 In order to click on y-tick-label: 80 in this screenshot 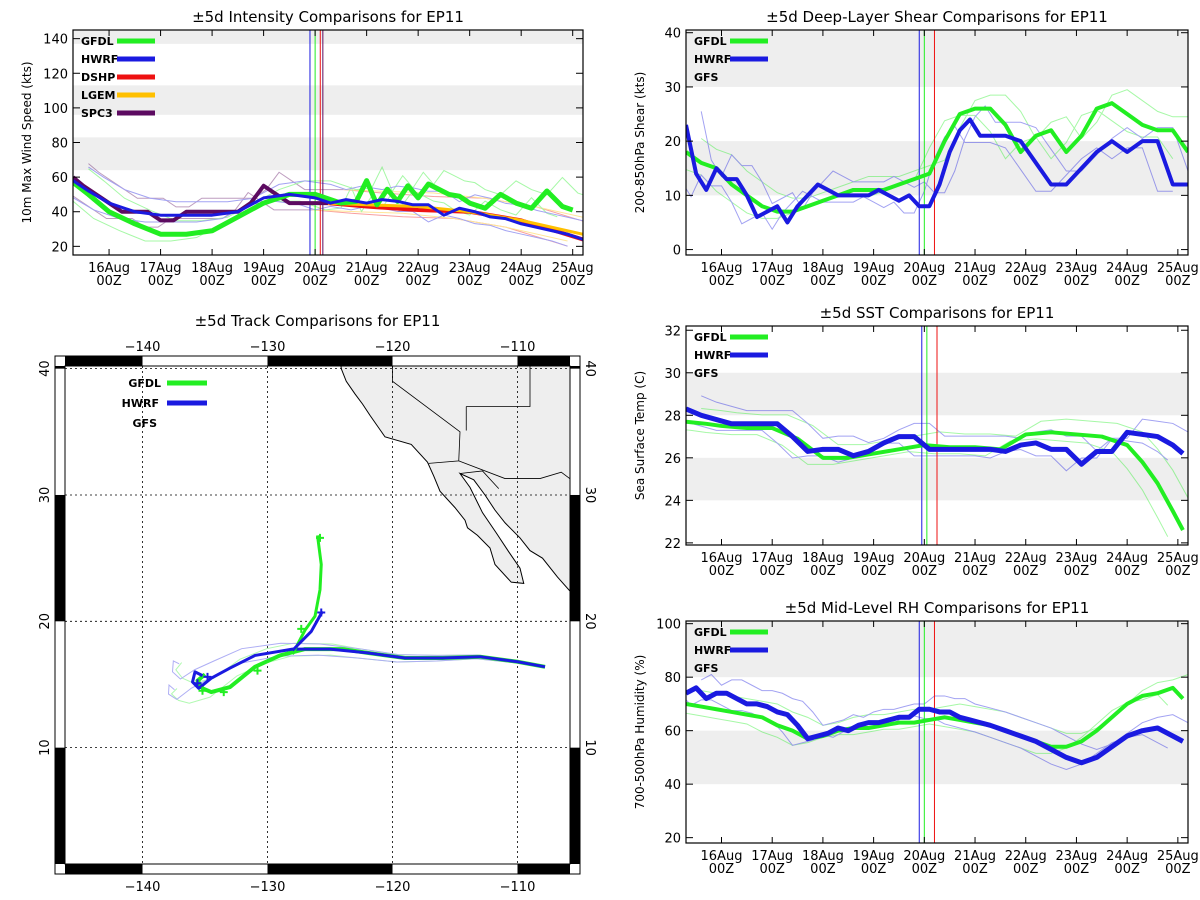, I will do `click(672, 678)`.